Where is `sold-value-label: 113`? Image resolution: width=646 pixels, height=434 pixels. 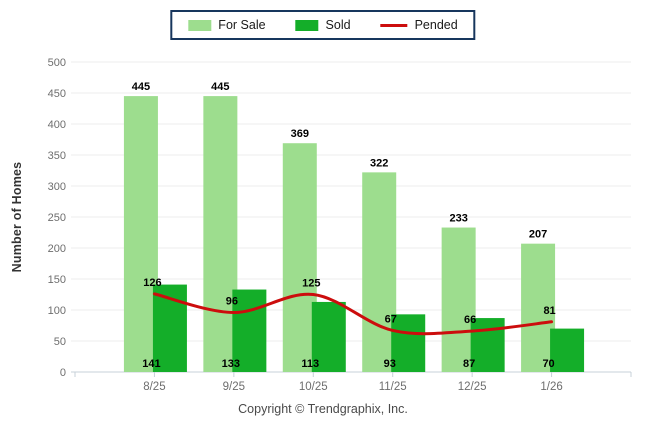
sold-value-label: 113 is located at coordinates (310, 364).